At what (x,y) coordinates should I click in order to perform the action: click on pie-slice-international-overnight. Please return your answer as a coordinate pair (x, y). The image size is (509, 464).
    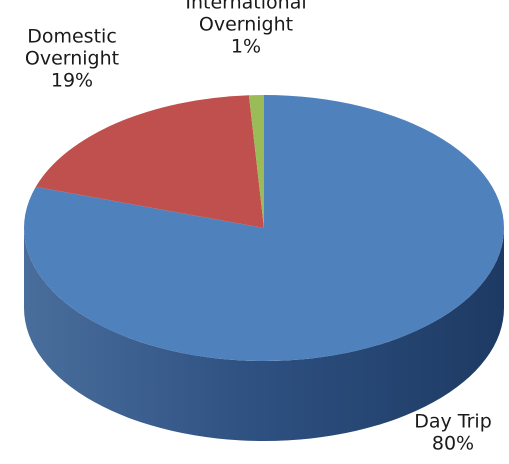
    Looking at the image, I should click on (256, 161).